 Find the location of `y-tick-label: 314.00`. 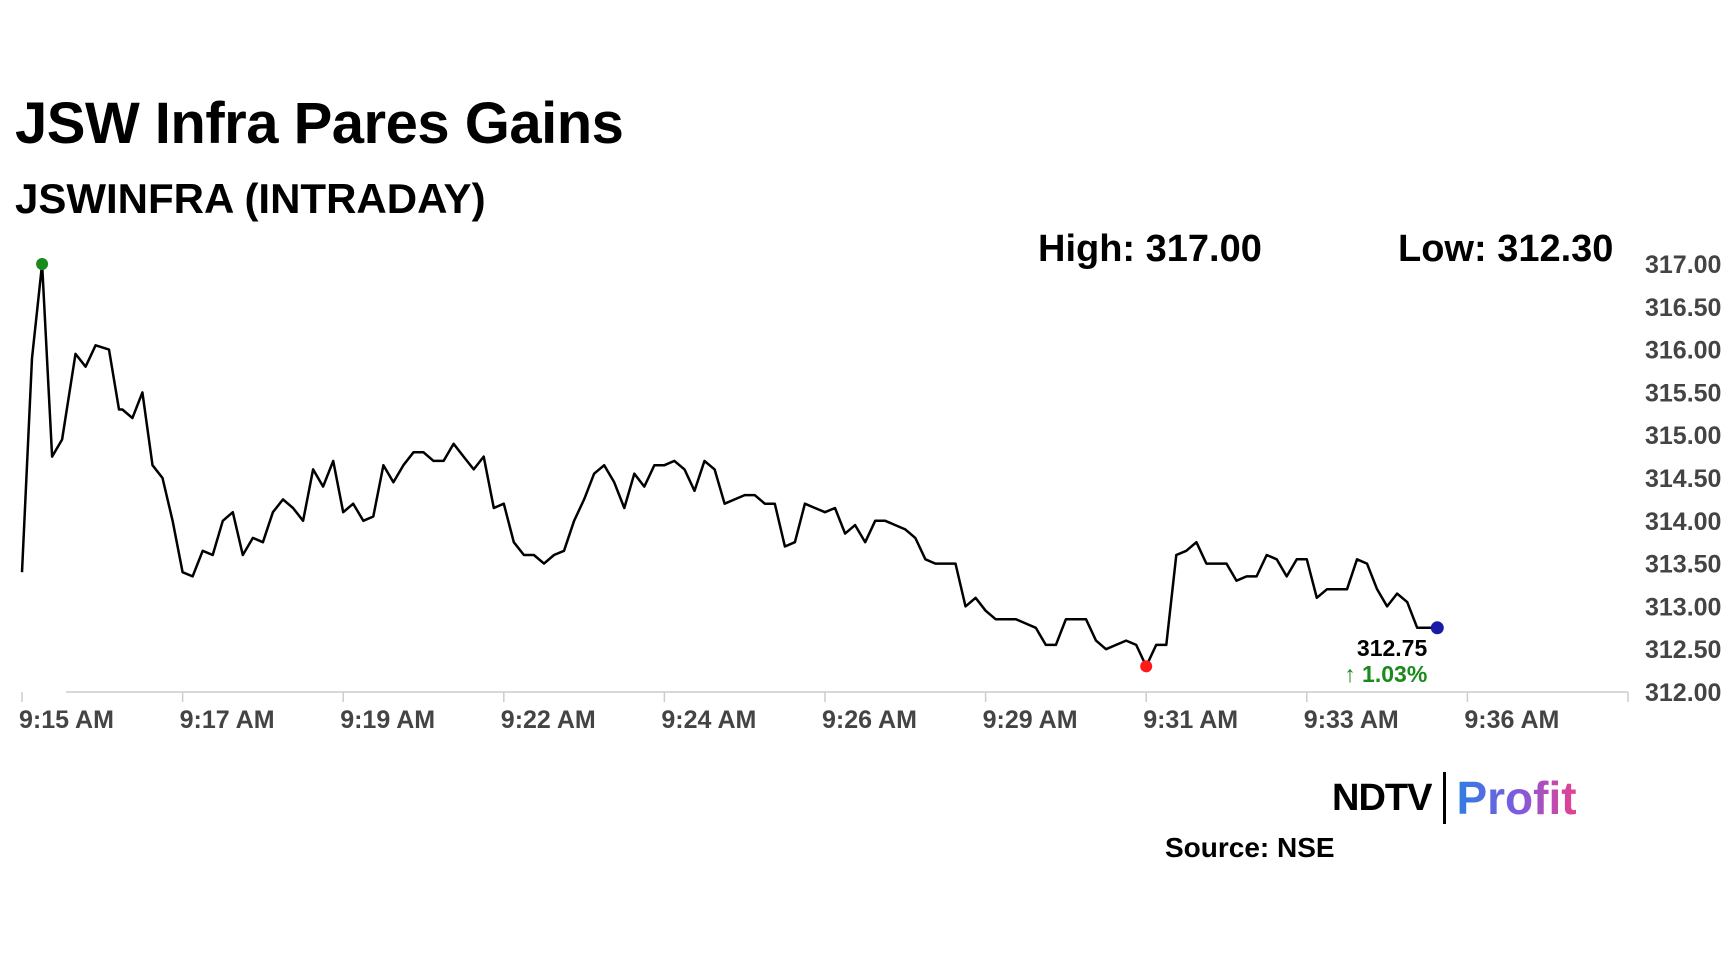

y-tick-label: 314.00 is located at coordinates (1683, 522).